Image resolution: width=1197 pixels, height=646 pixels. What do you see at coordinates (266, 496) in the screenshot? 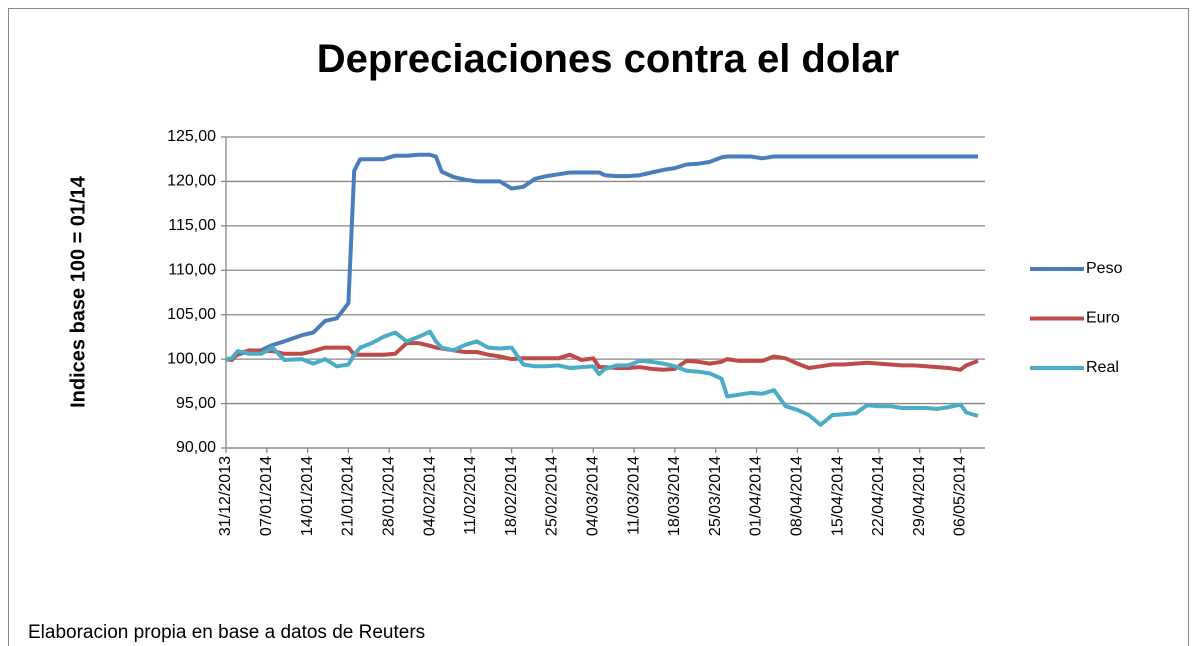
I see `x-tick-label: 07/01/2014` at bounding box center [266, 496].